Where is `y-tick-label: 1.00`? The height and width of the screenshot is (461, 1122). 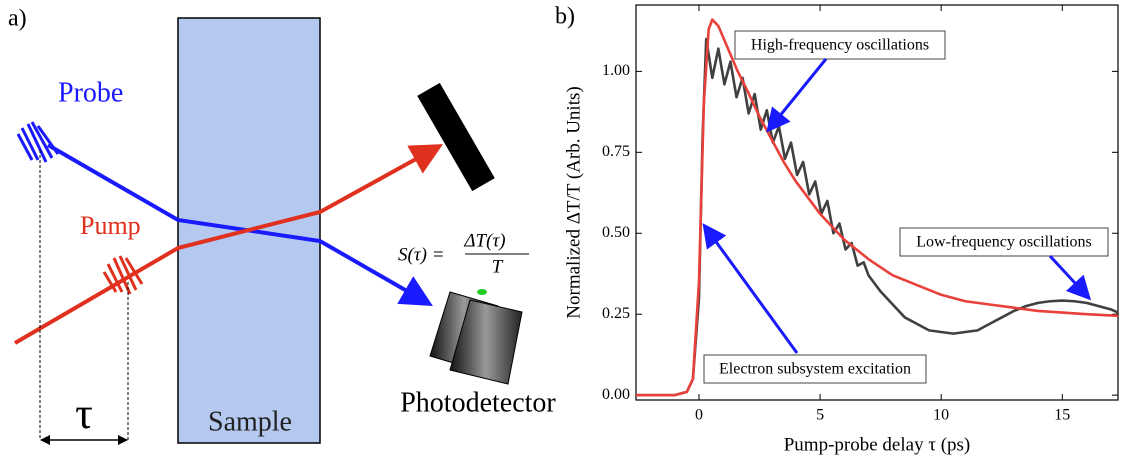 y-tick-label: 1.00 is located at coordinates (616, 70).